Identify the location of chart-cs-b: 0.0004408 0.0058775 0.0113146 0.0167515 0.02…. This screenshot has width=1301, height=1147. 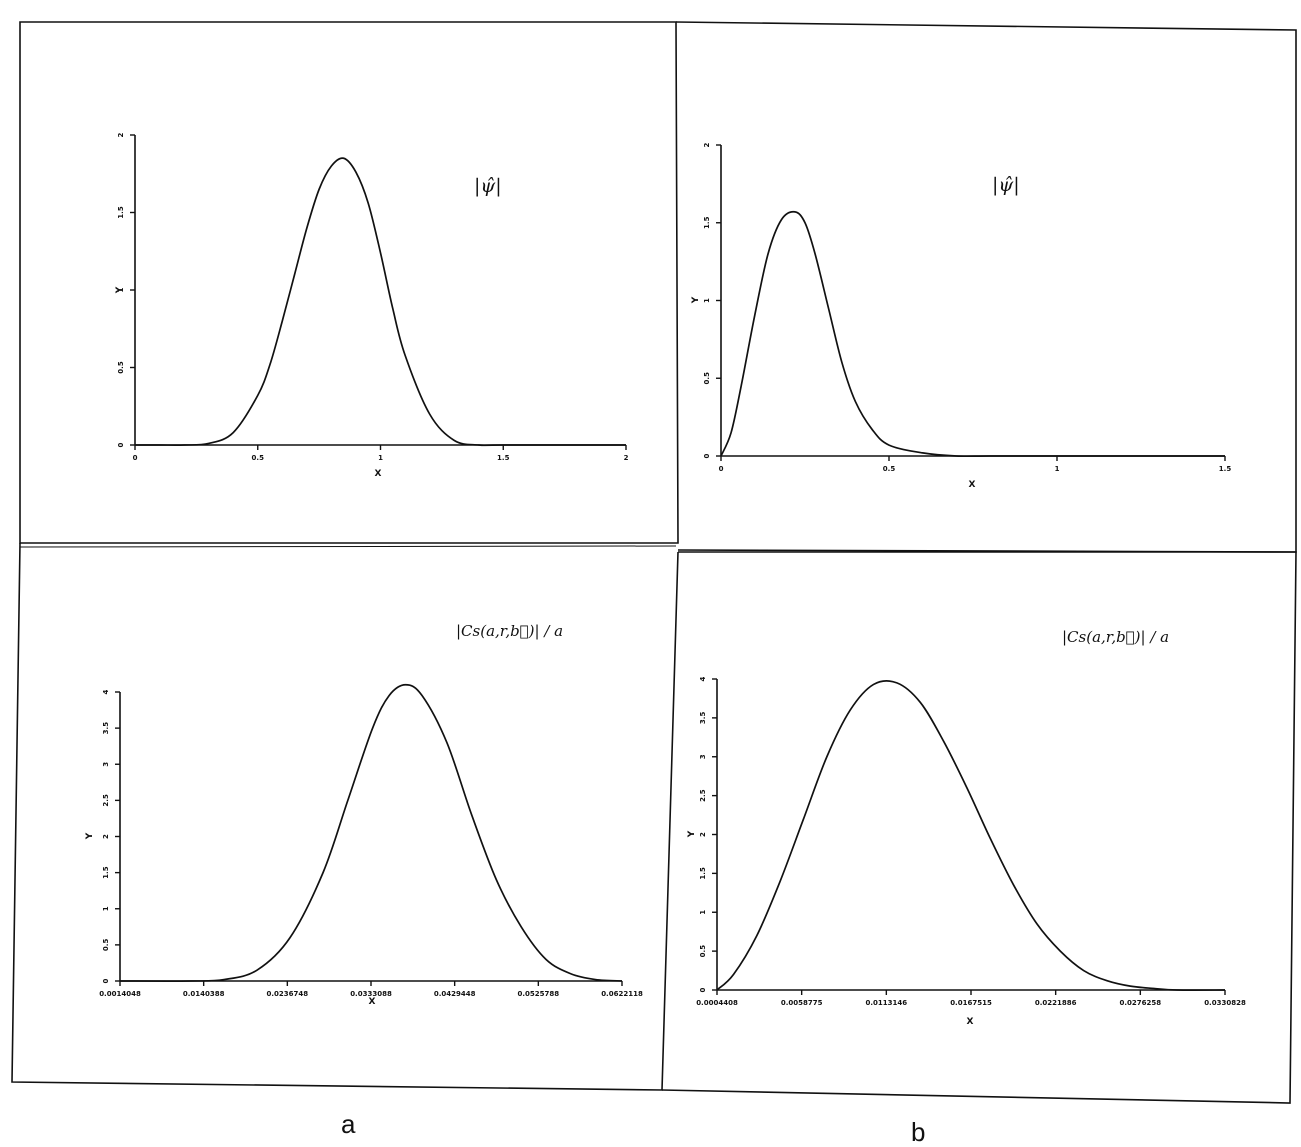
(966, 851).